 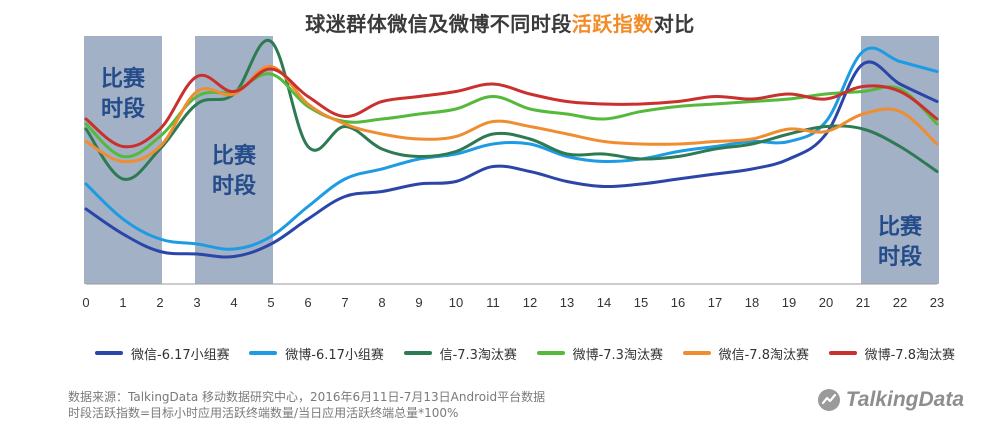 I want to click on x-tick-label-15: 15, so click(x=641, y=302).